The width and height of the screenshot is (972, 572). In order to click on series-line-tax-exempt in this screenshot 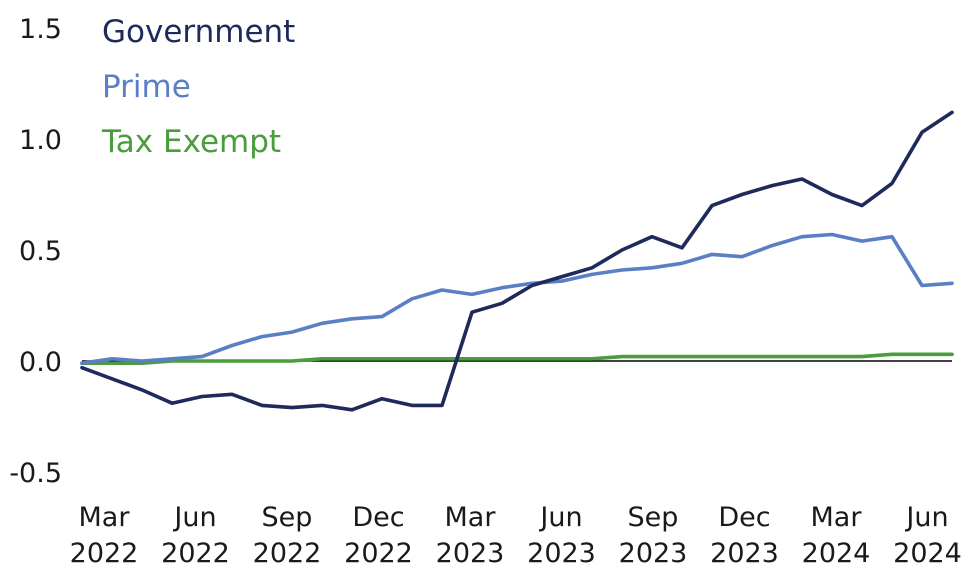, I will do `click(517, 359)`.